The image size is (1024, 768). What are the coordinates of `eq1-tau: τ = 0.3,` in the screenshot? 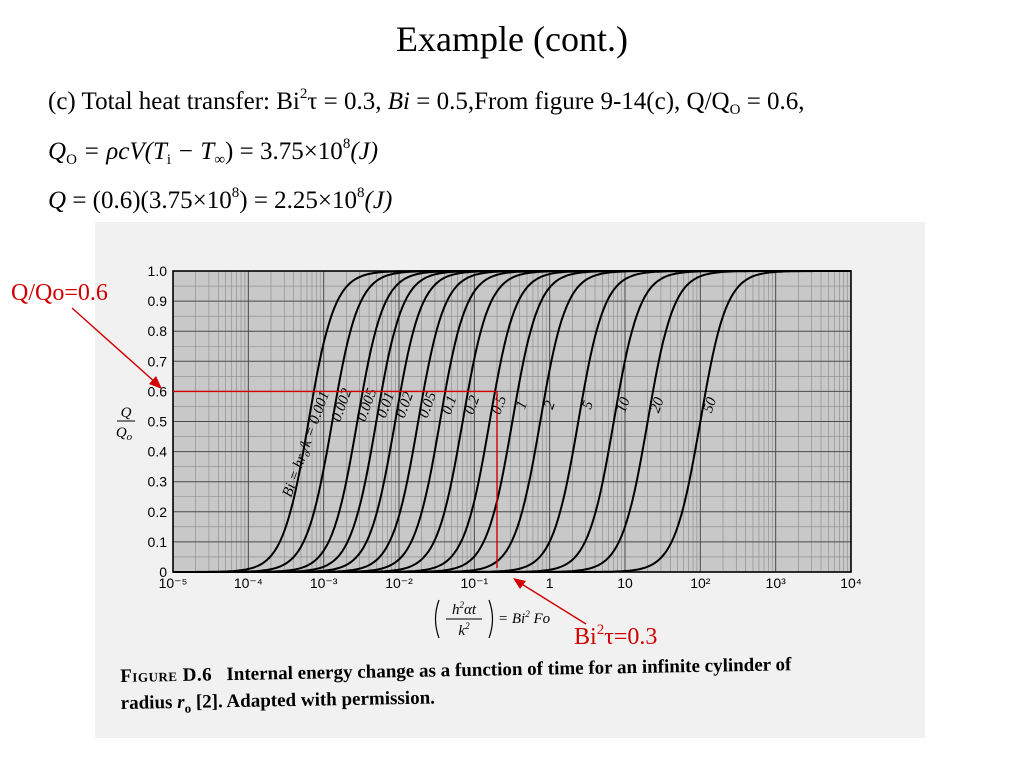 It's located at (344, 101).